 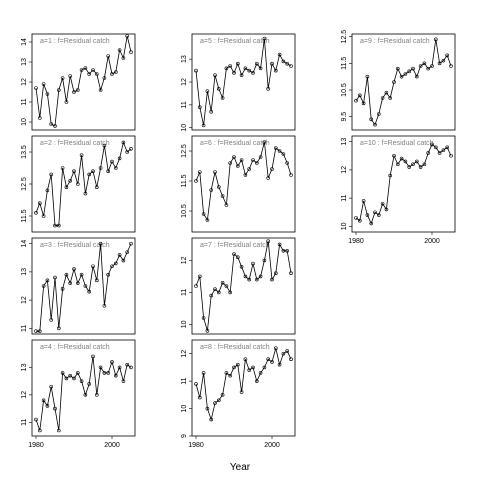 What do you see at coordinates (398, 80) in the screenshot?
I see `panel-a9: a=9 : f=Residual catch 9.5 10.5 11.5 12.5` at bounding box center [398, 80].